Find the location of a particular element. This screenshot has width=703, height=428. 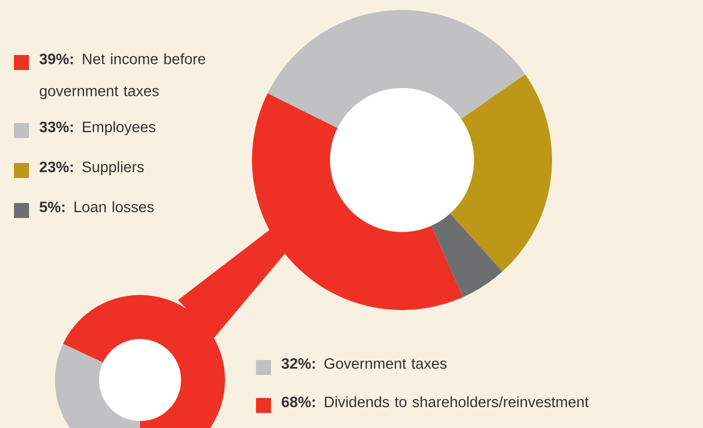

legend-label: 5%: Loan losses is located at coordinates (97, 206).